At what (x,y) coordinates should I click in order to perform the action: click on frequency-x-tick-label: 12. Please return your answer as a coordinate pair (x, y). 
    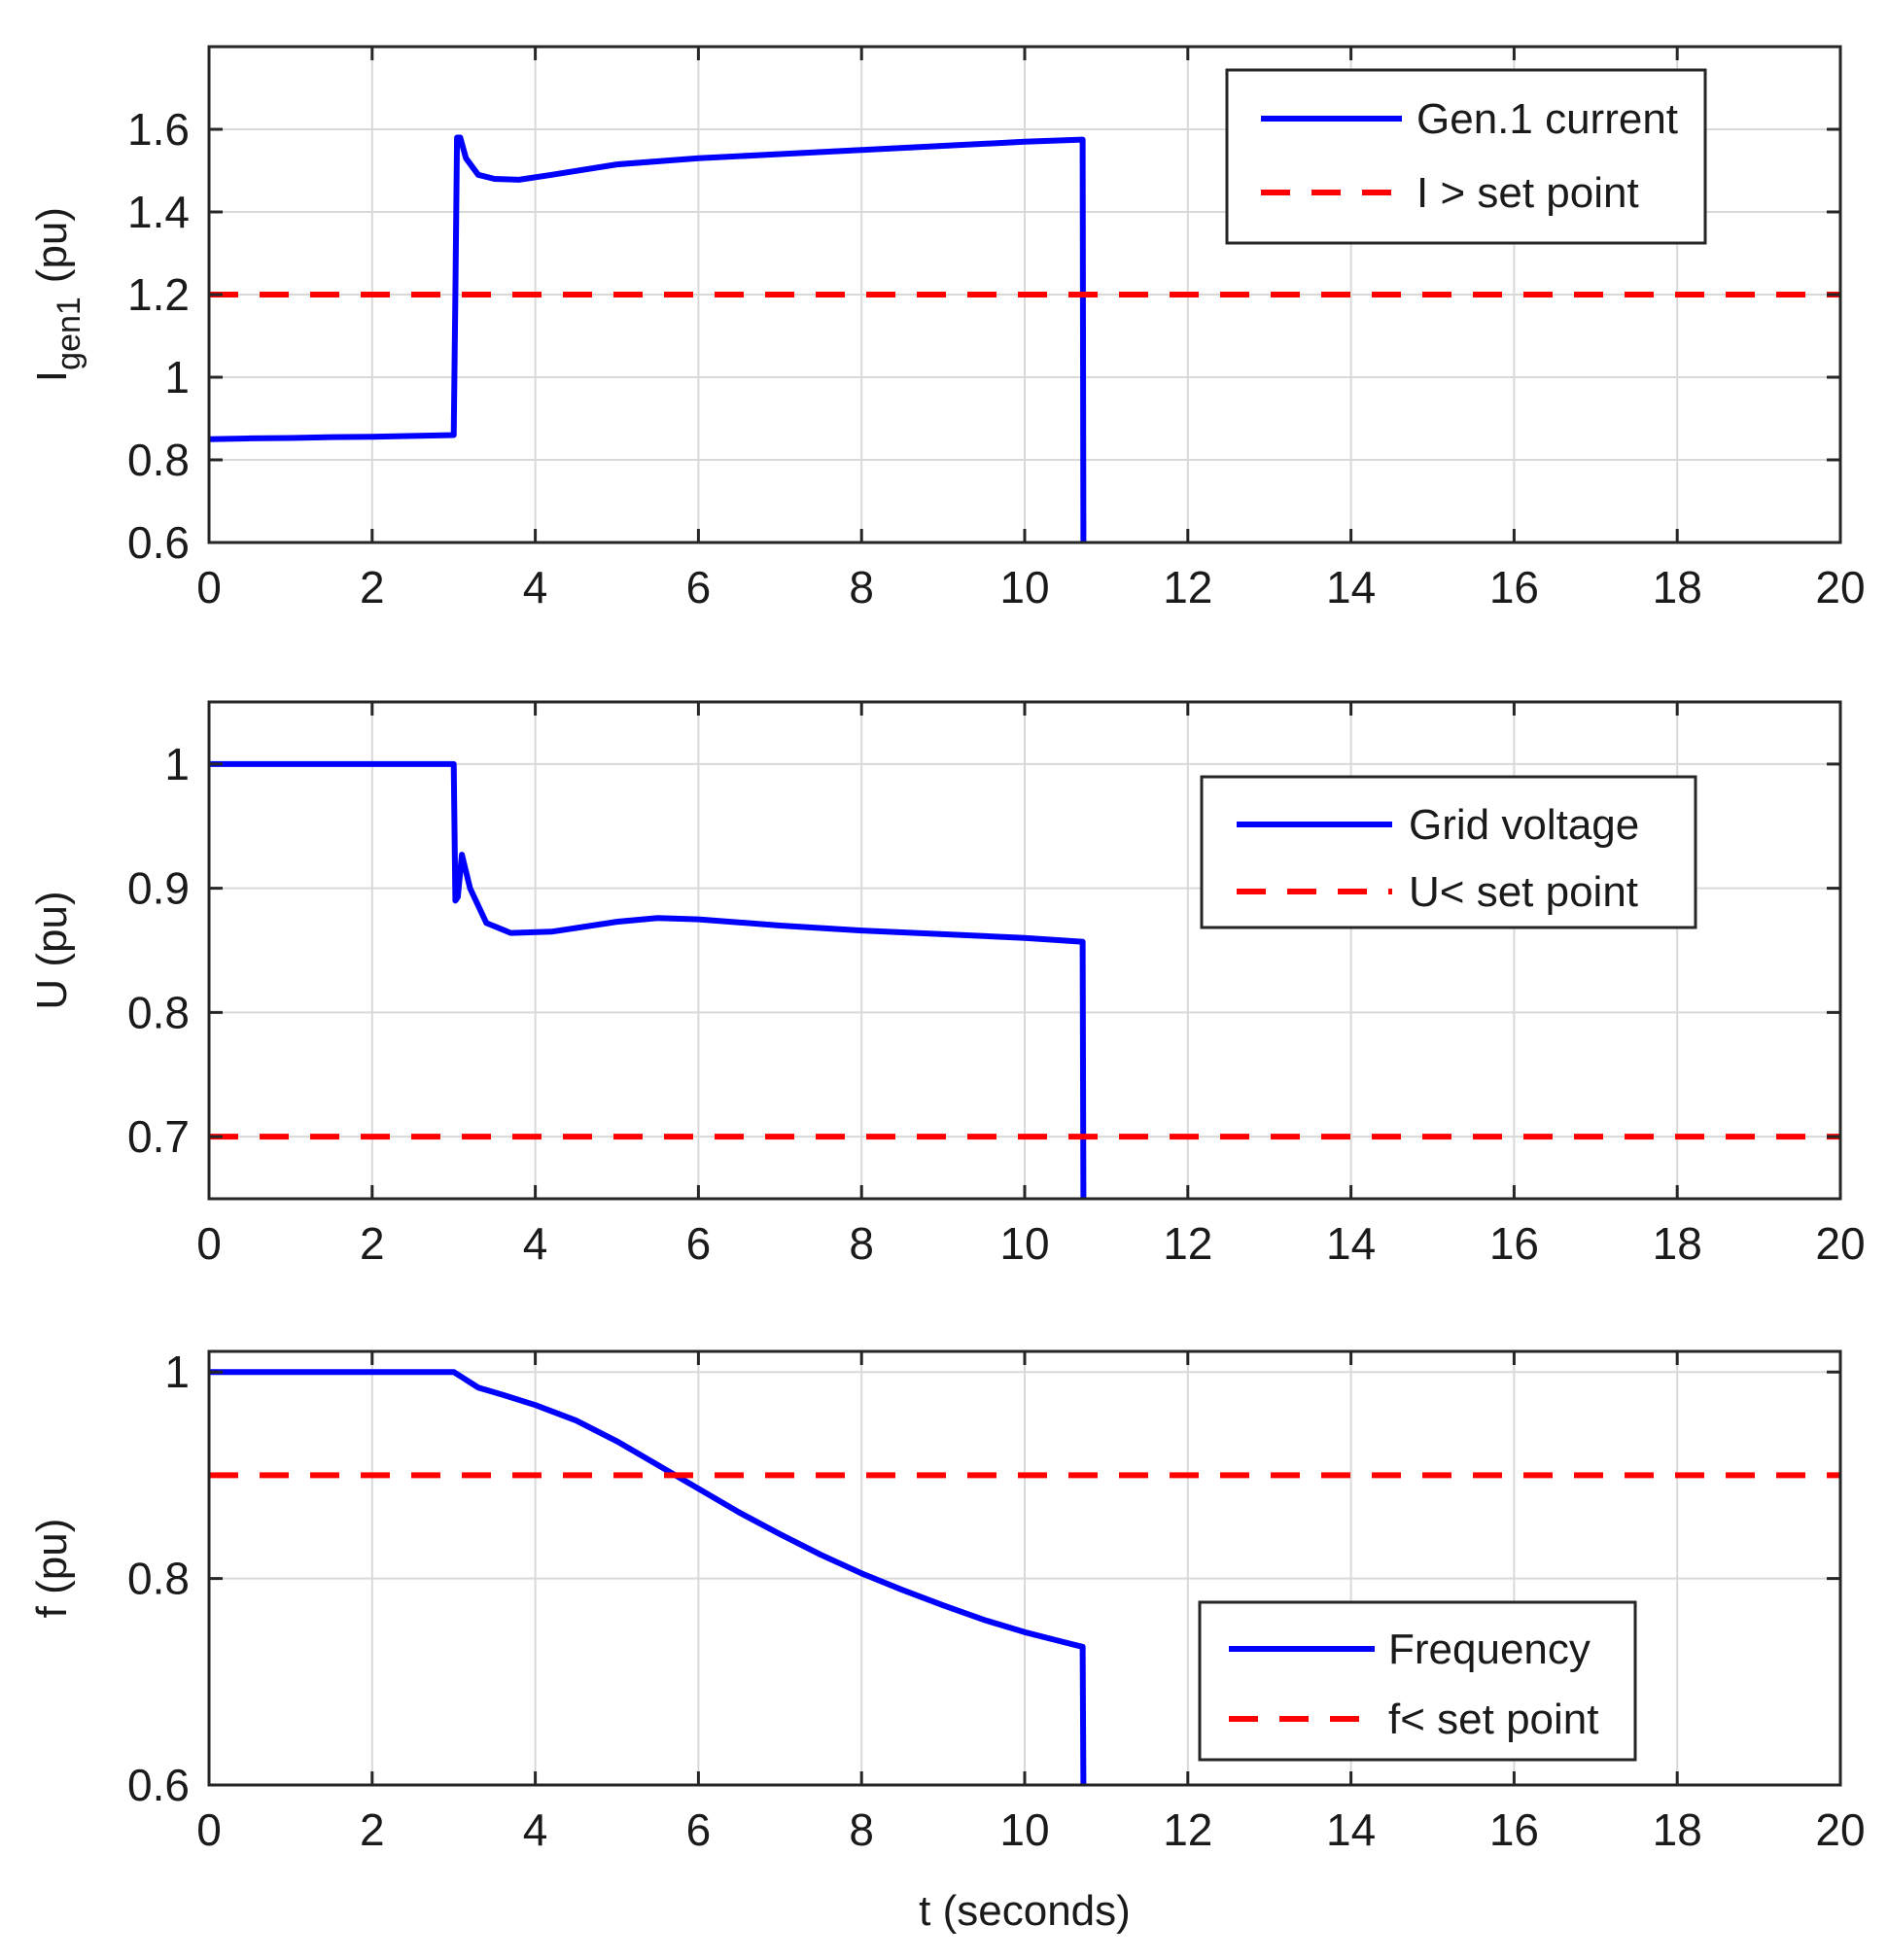
    Looking at the image, I should click on (1187, 1829).